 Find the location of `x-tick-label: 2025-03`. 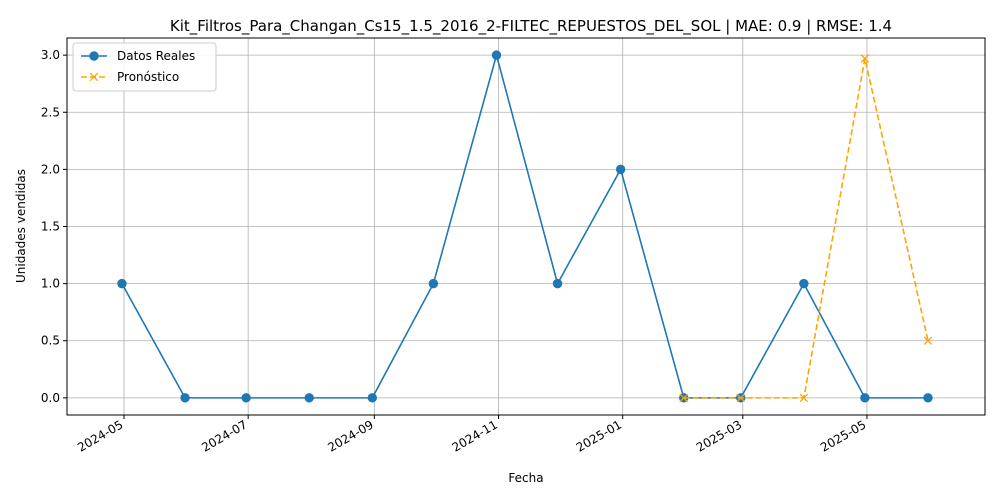

x-tick-label: 2025-03 is located at coordinates (719, 435).